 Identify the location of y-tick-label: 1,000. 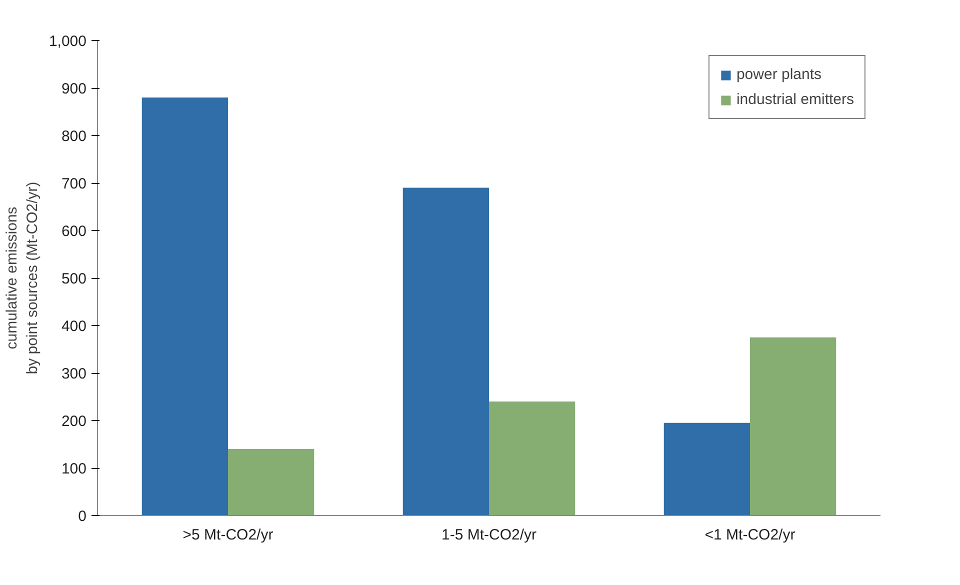
(67, 41).